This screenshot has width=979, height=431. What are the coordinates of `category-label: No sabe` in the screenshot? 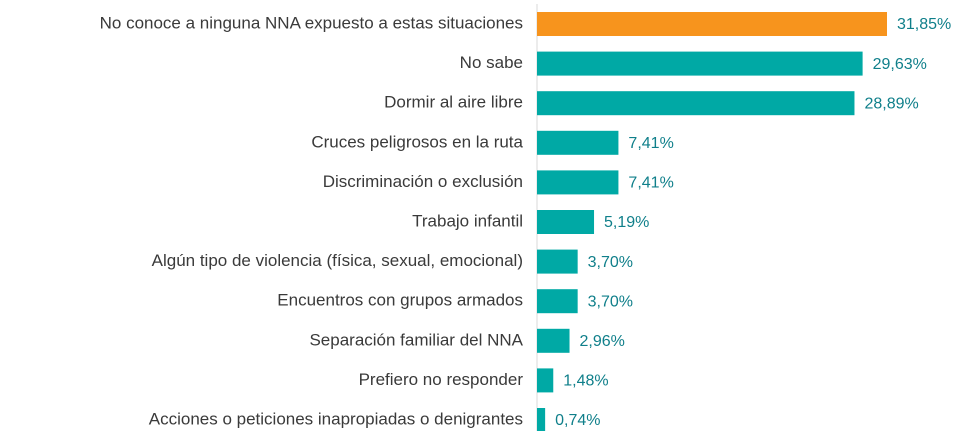 It's located at (491, 62).